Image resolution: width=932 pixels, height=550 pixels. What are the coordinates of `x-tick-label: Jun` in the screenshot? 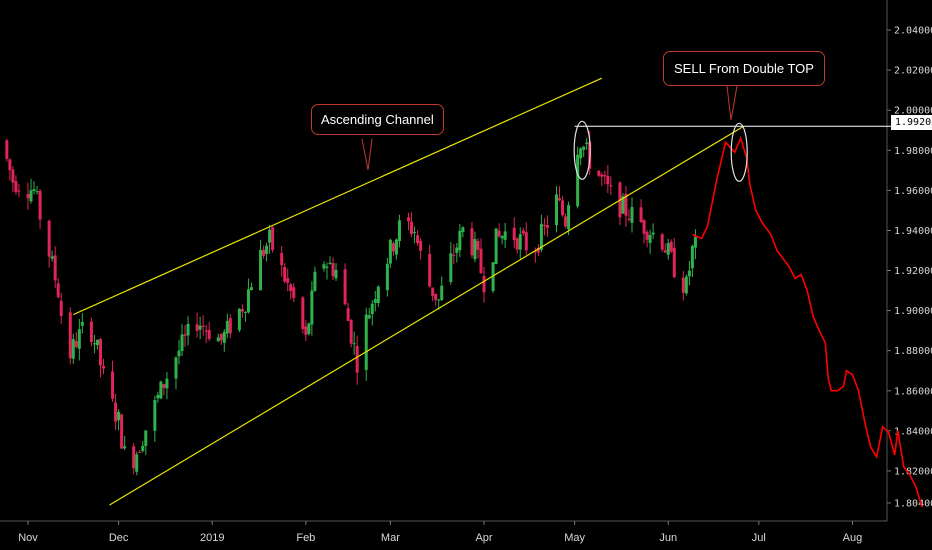 It's located at (668, 538).